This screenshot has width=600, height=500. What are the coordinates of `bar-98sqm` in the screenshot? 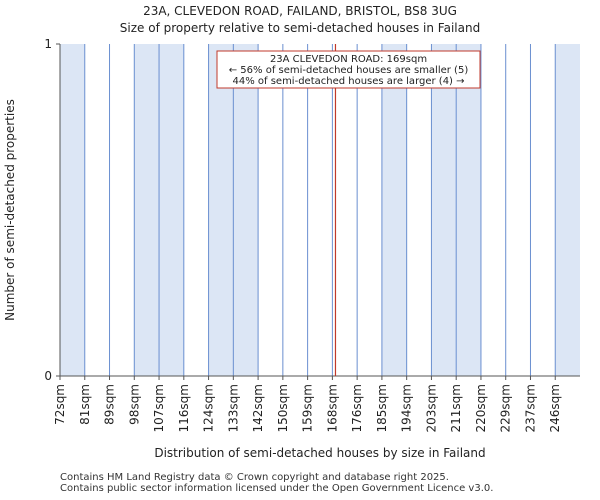 It's located at (147, 210).